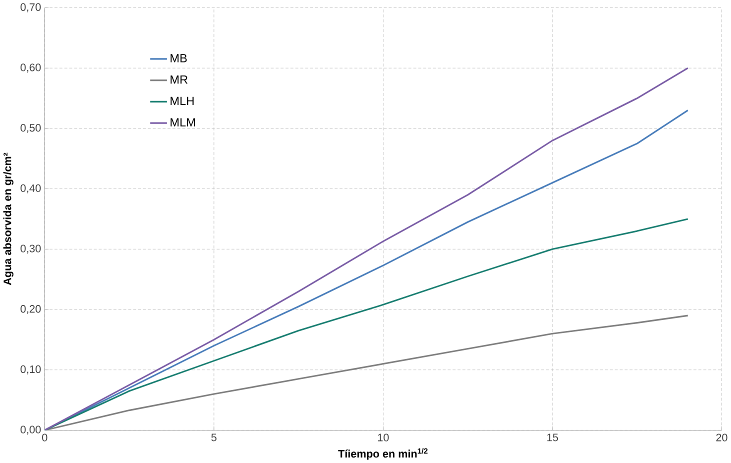  I want to click on y-tick-label: 0,10, so click(30, 369).